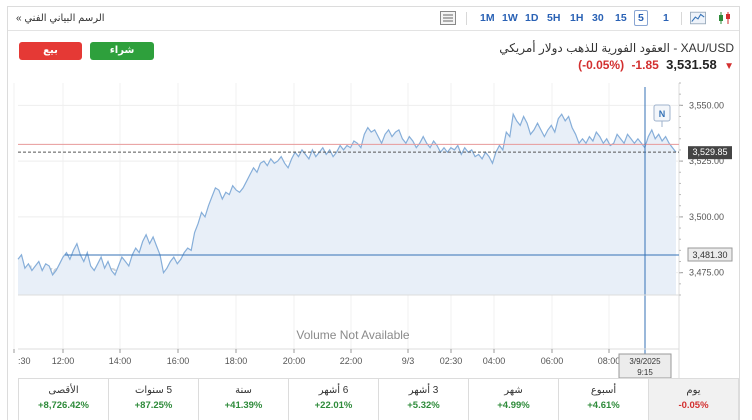  I want to click on y-tick-label: 3,525.00, so click(706, 161).